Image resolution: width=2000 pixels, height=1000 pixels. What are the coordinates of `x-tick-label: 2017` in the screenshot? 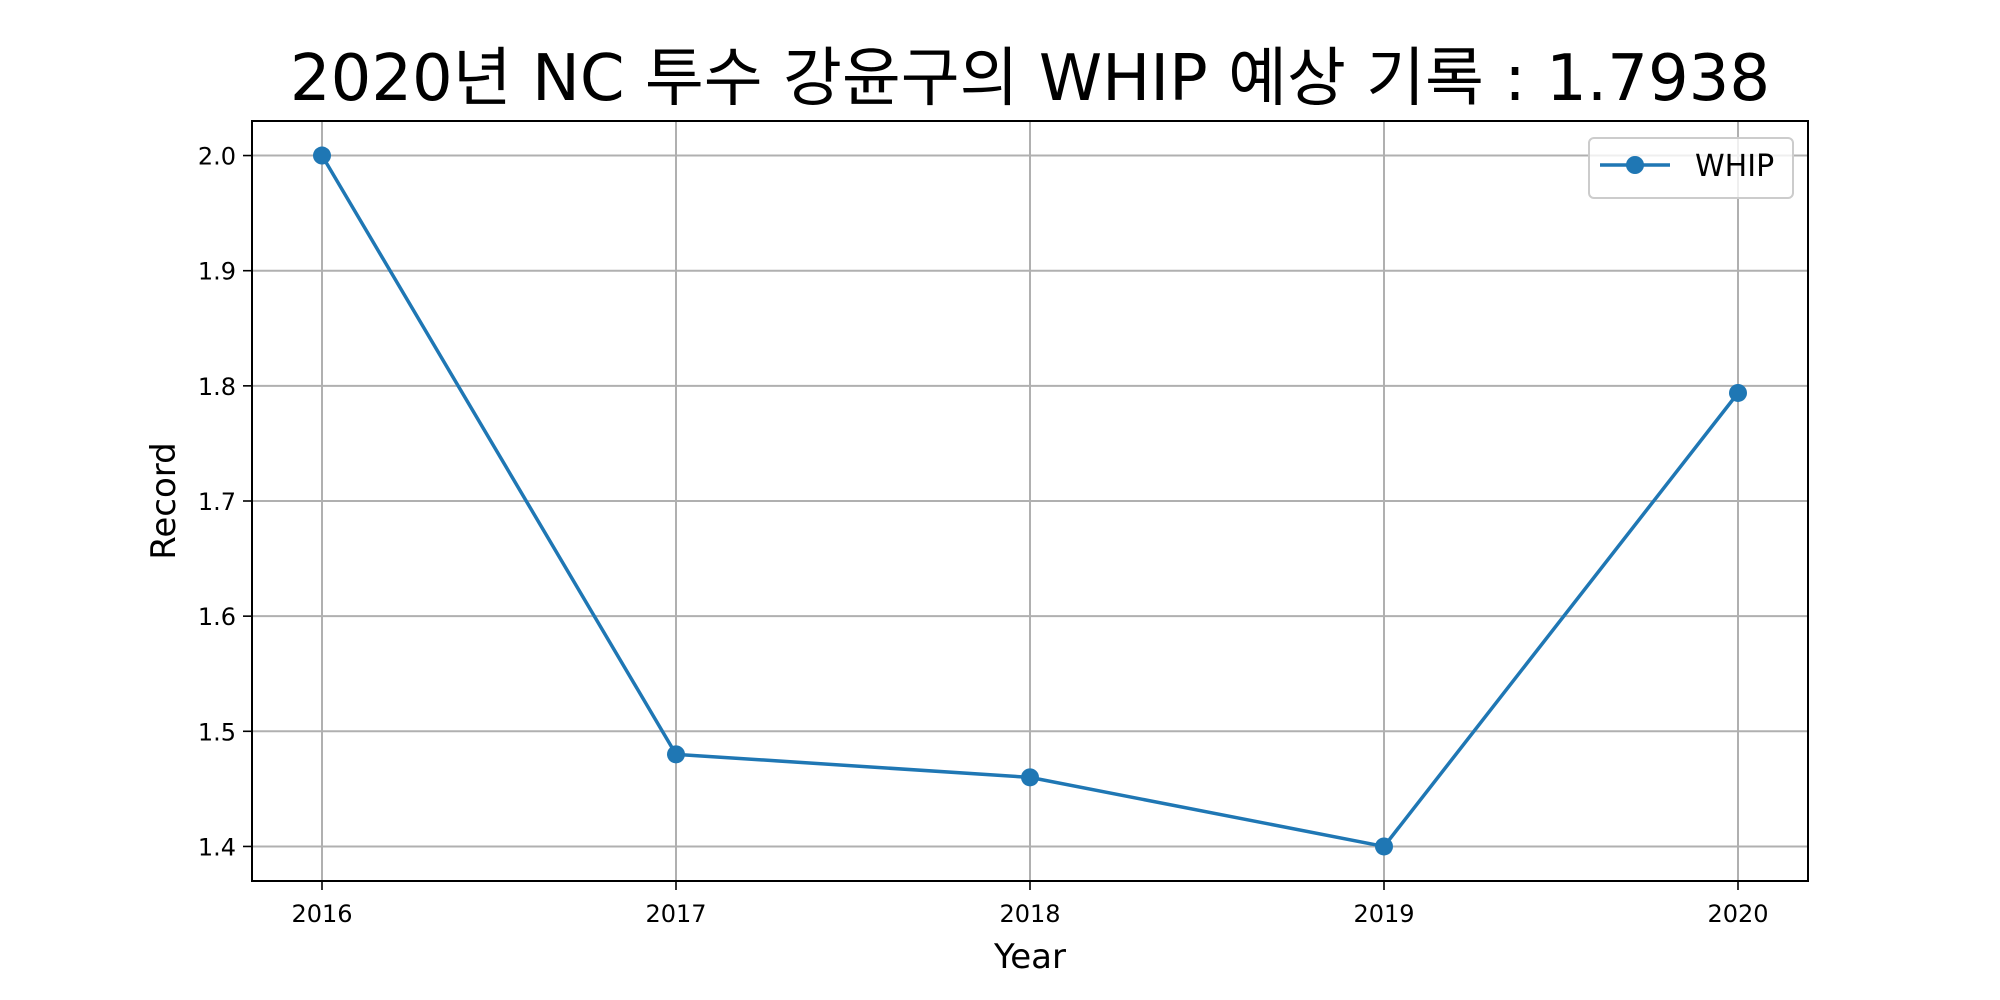 It's located at (675, 914).